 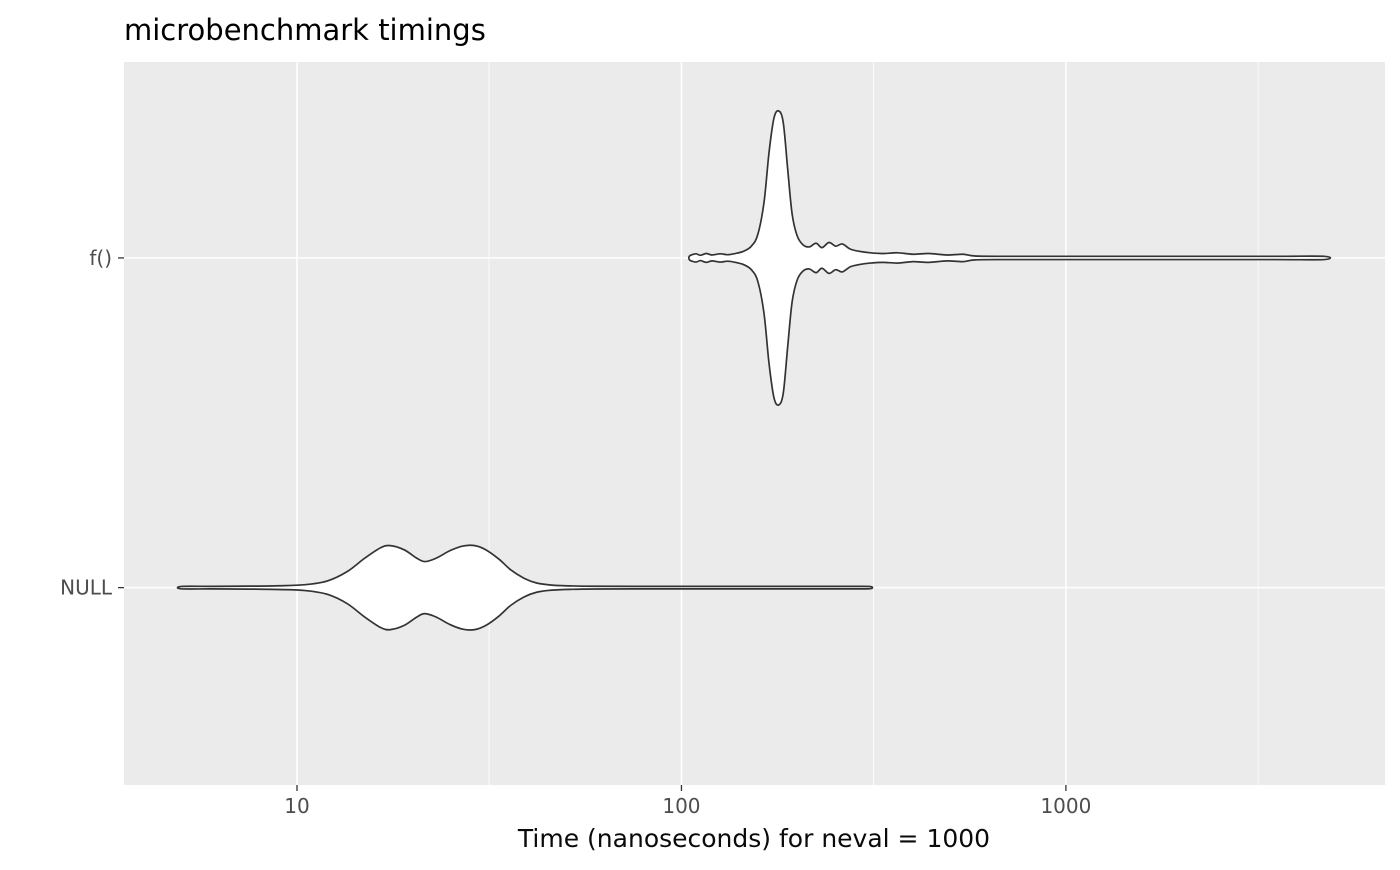 What do you see at coordinates (681, 806) in the screenshot?
I see `x-tick-label: 100` at bounding box center [681, 806].